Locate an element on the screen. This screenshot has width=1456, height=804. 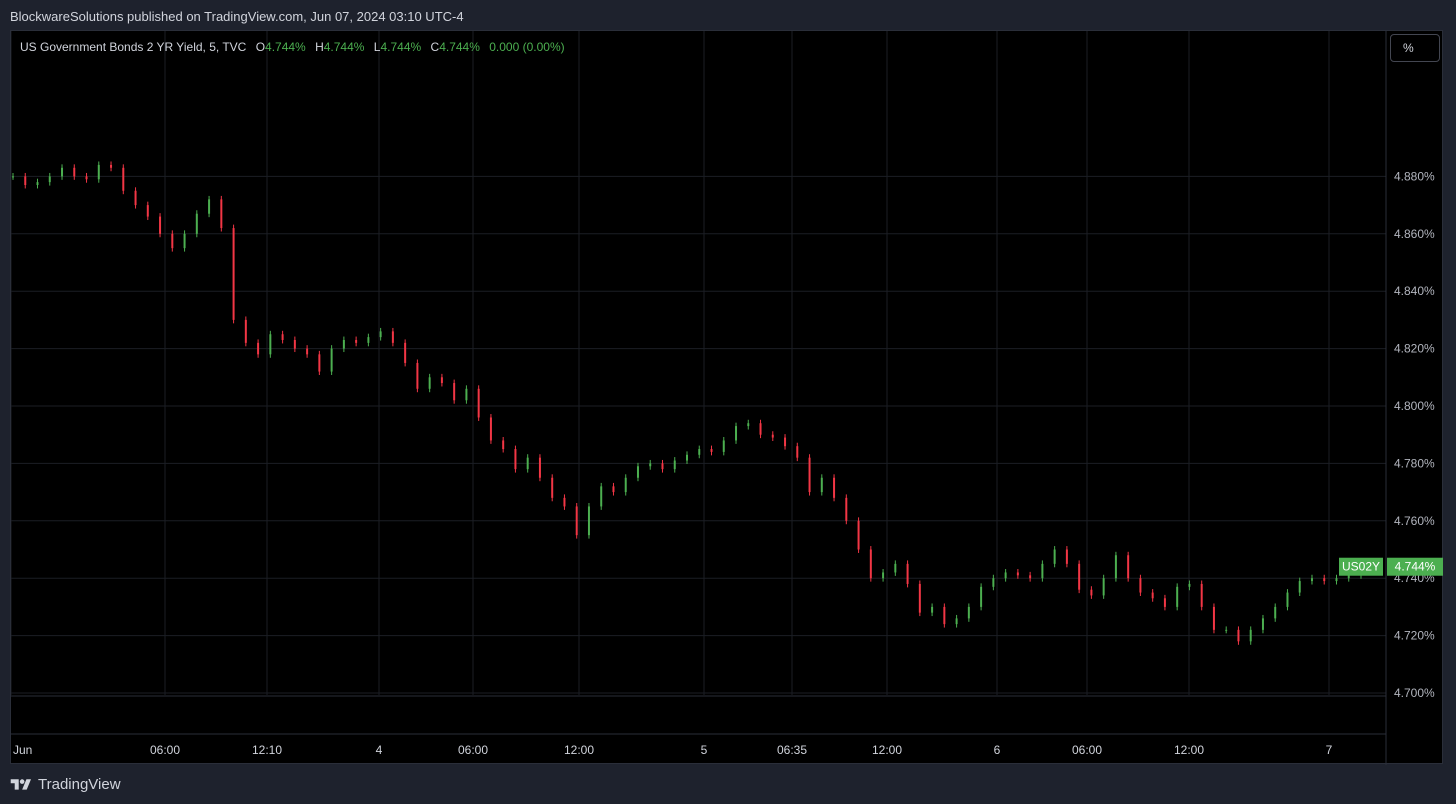
legend-close-label: C is located at coordinates (435, 47).